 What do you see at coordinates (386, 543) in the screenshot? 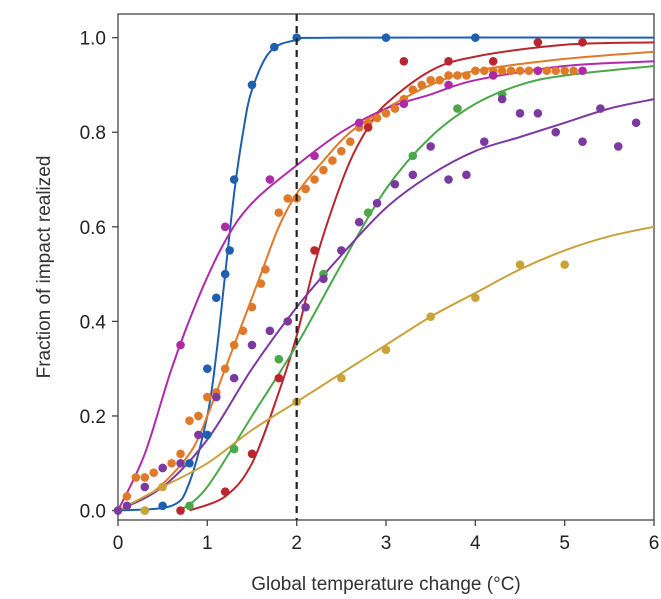
I see `x-tick-label: 3` at bounding box center [386, 543].